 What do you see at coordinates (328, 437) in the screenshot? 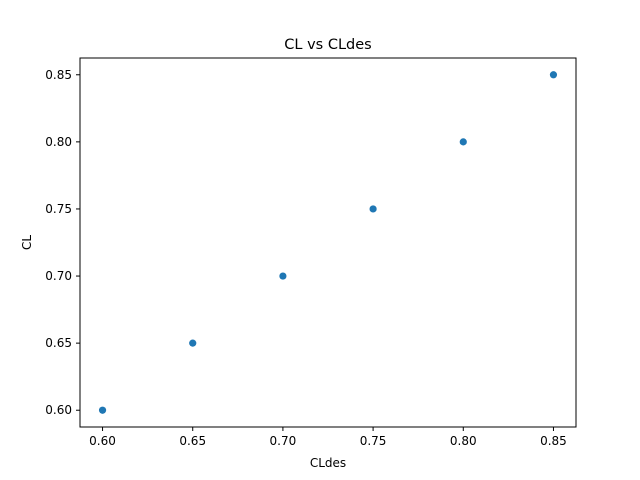
I see `x-axis: 0.60 0.65 0.70 0.75 0.80 0.85` at bounding box center [328, 437].